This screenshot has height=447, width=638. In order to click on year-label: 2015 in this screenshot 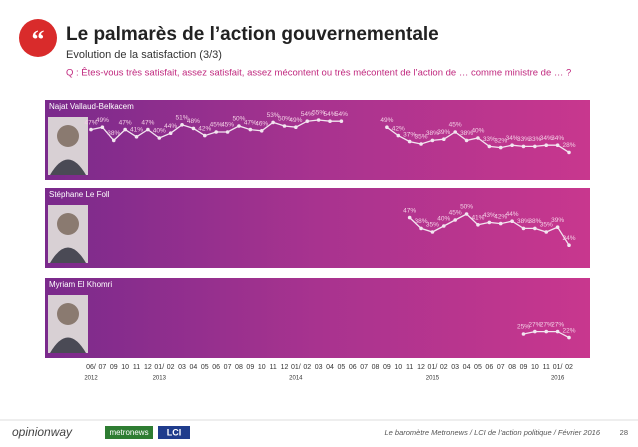, I will do `click(433, 379)`.